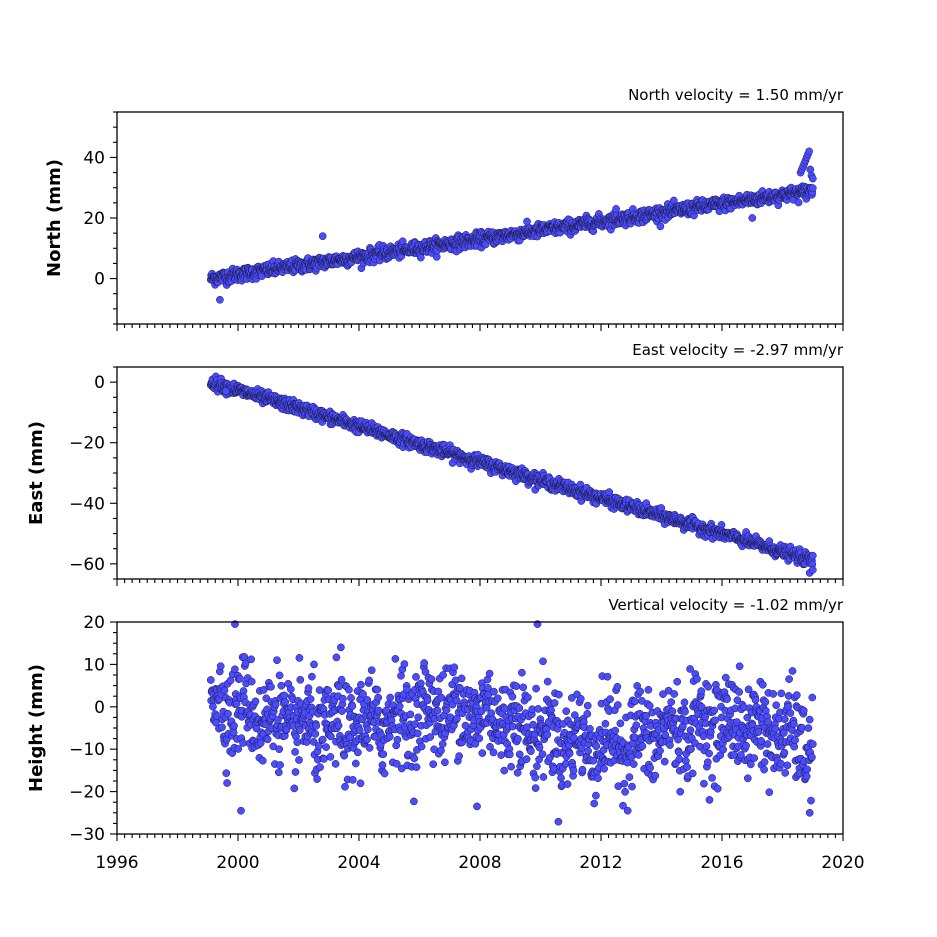 This screenshot has width=937, height=937. Describe the element at coordinates (36, 728) in the screenshot. I see `height-axis-label: Height (mm)` at that location.